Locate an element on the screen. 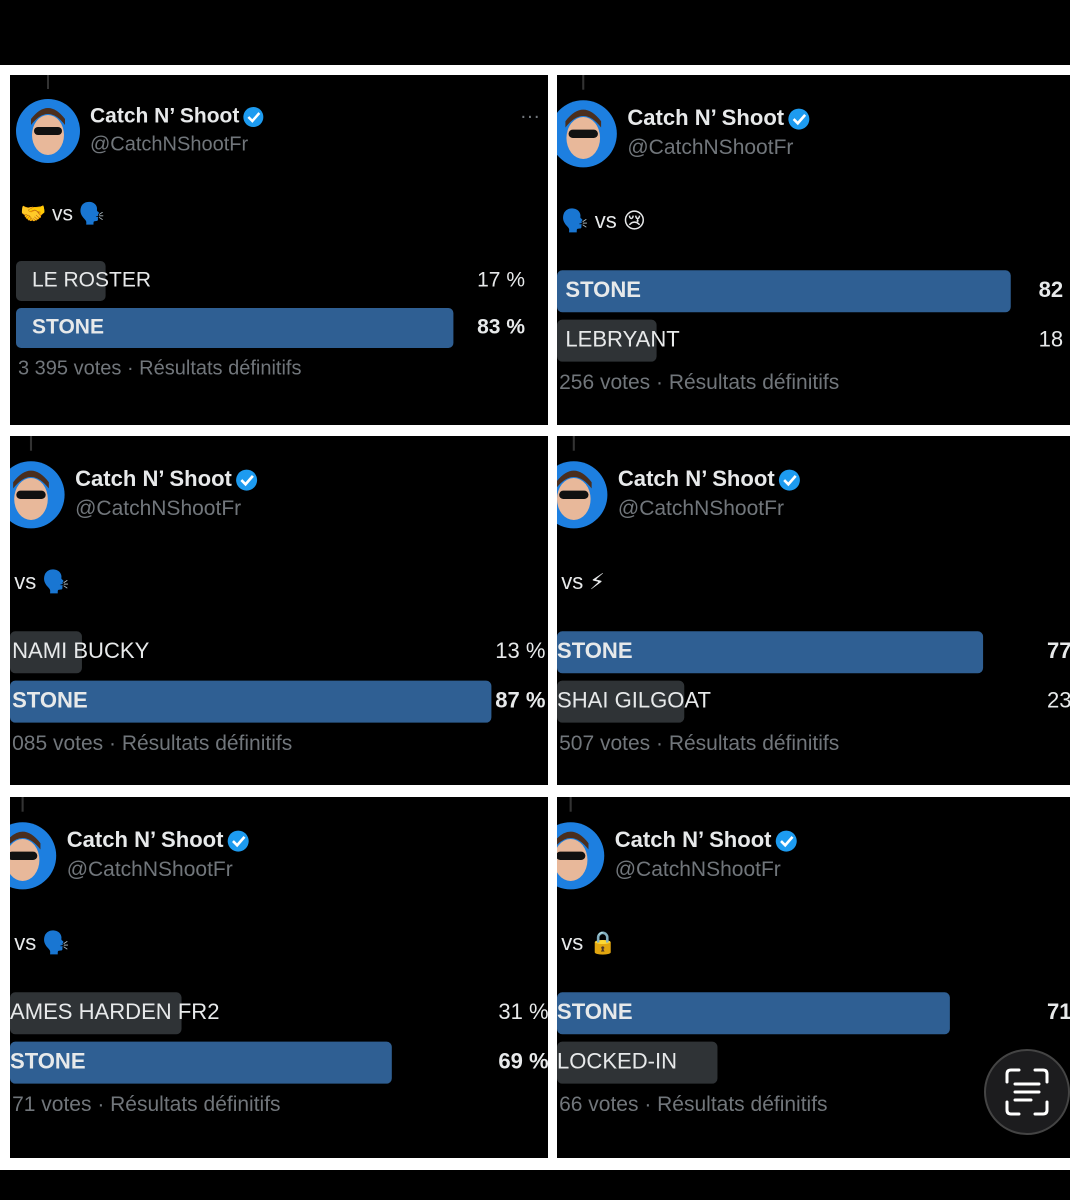 The image size is (1070, 1200). poll-footer: 085 votes · Résultats définitifs is located at coordinates (152, 743).